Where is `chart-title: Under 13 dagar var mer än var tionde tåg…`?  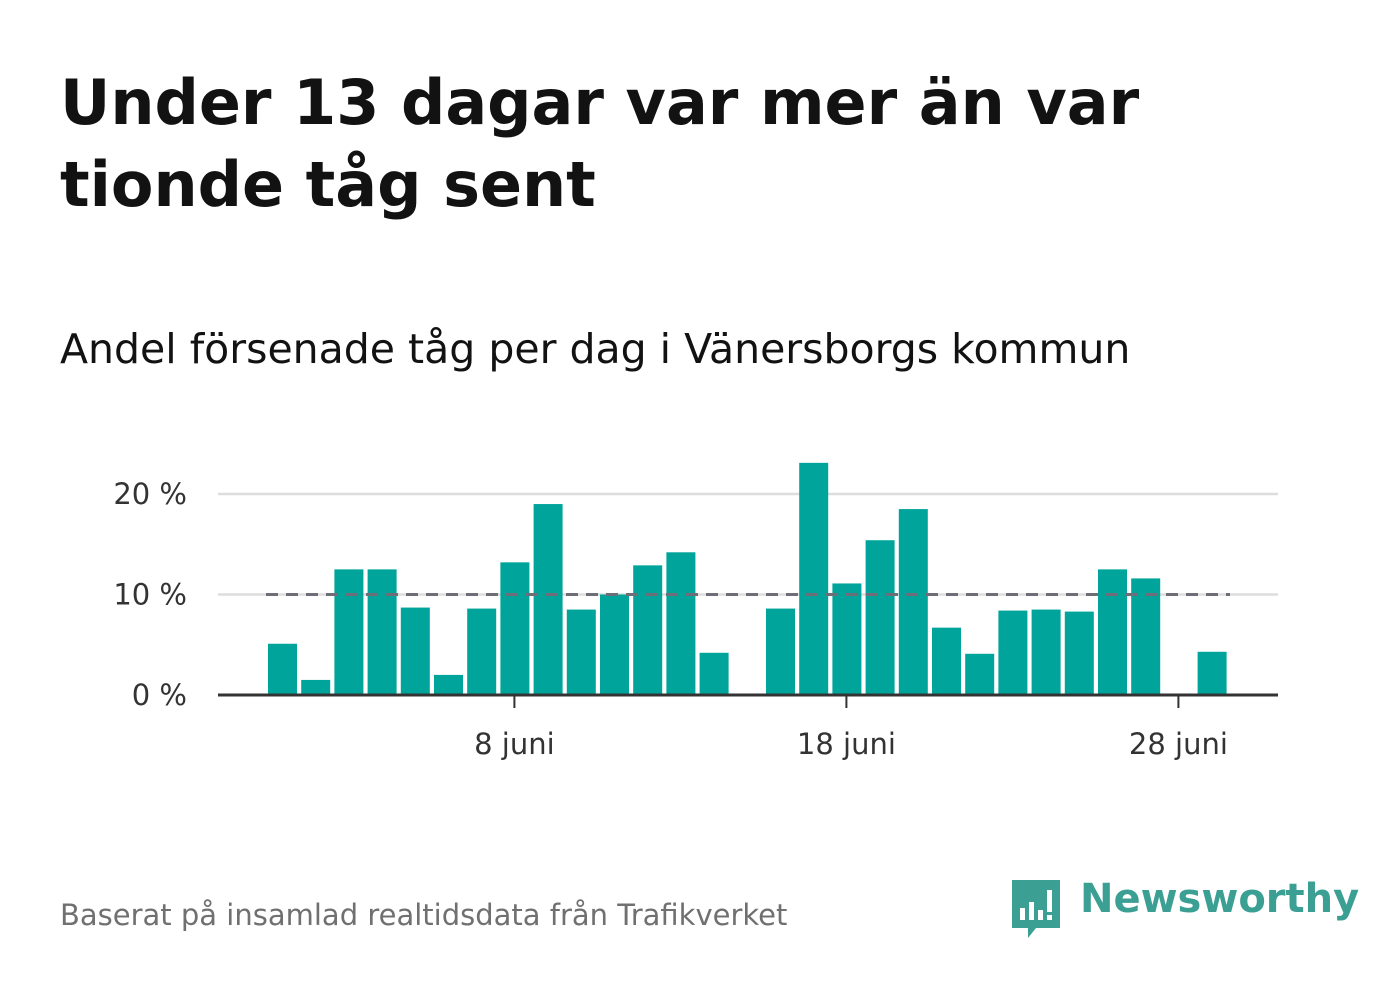
chart-title: Under 13 dagar var mer än var tionde tåg… is located at coordinates (600, 143).